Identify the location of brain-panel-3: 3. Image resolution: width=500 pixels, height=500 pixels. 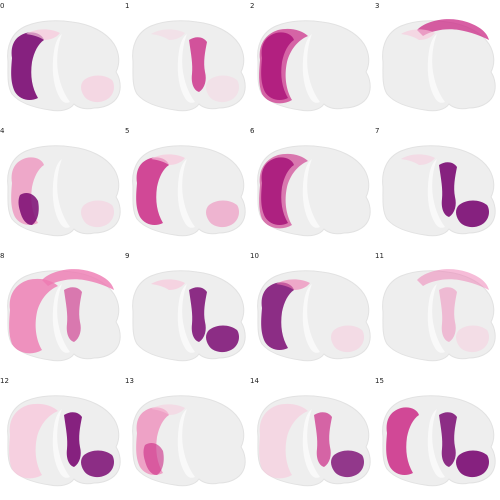
(437, 62).